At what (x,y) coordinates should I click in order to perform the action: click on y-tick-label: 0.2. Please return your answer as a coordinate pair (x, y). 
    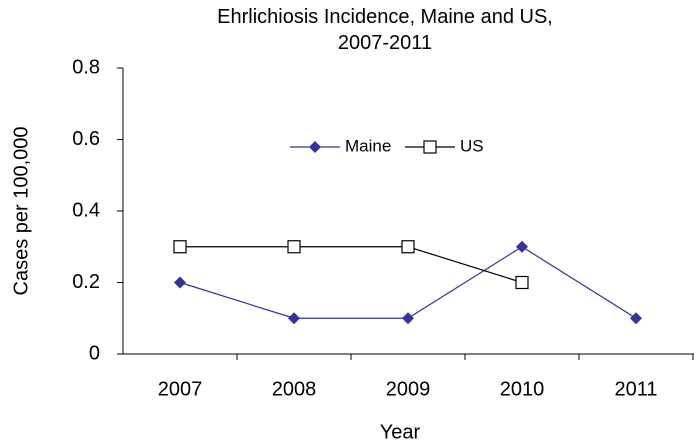
    Looking at the image, I should click on (86, 282).